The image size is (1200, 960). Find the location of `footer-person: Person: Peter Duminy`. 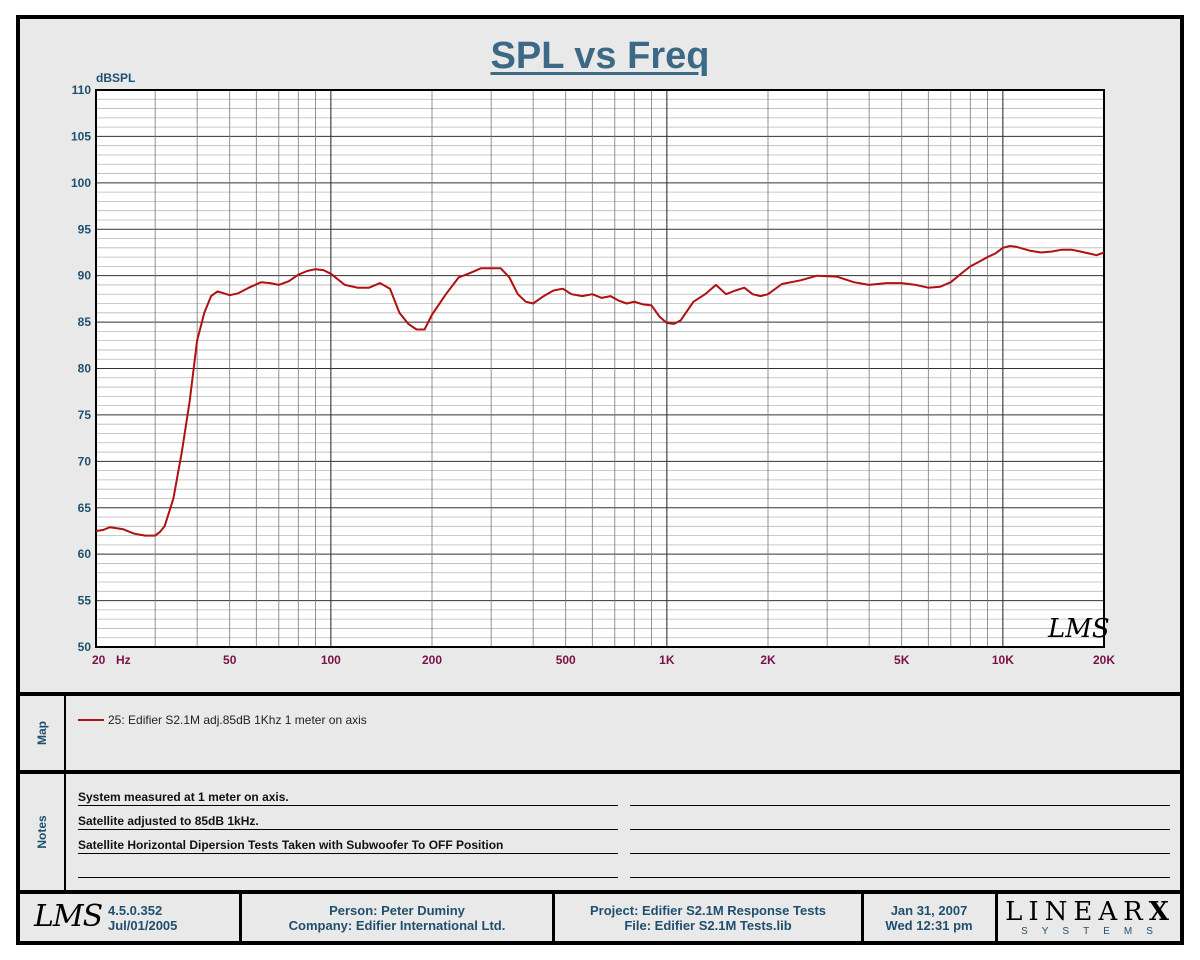

footer-person: Person: Peter Duminy is located at coordinates (397, 910).